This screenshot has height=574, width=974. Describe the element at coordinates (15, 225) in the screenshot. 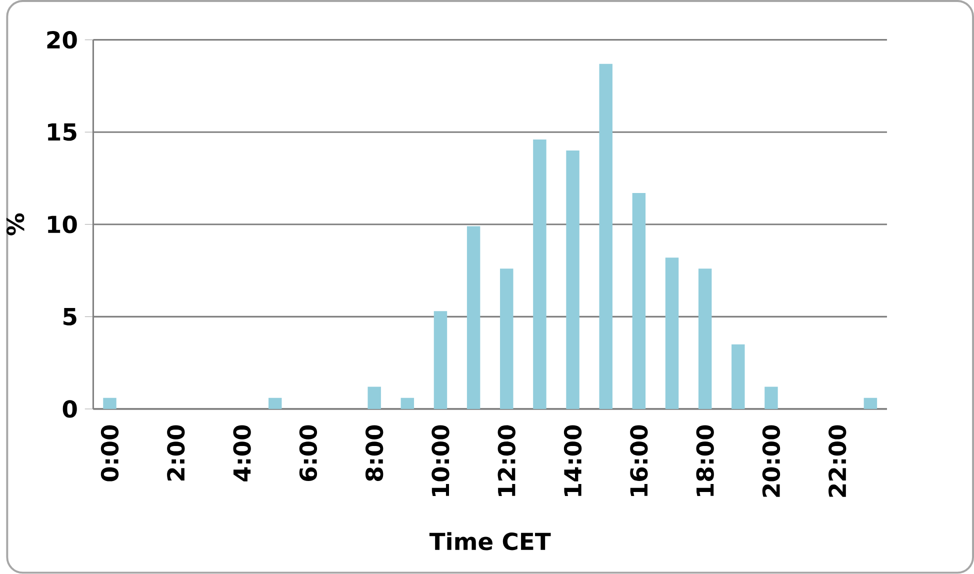

I see `y-axis-title: %` at that location.